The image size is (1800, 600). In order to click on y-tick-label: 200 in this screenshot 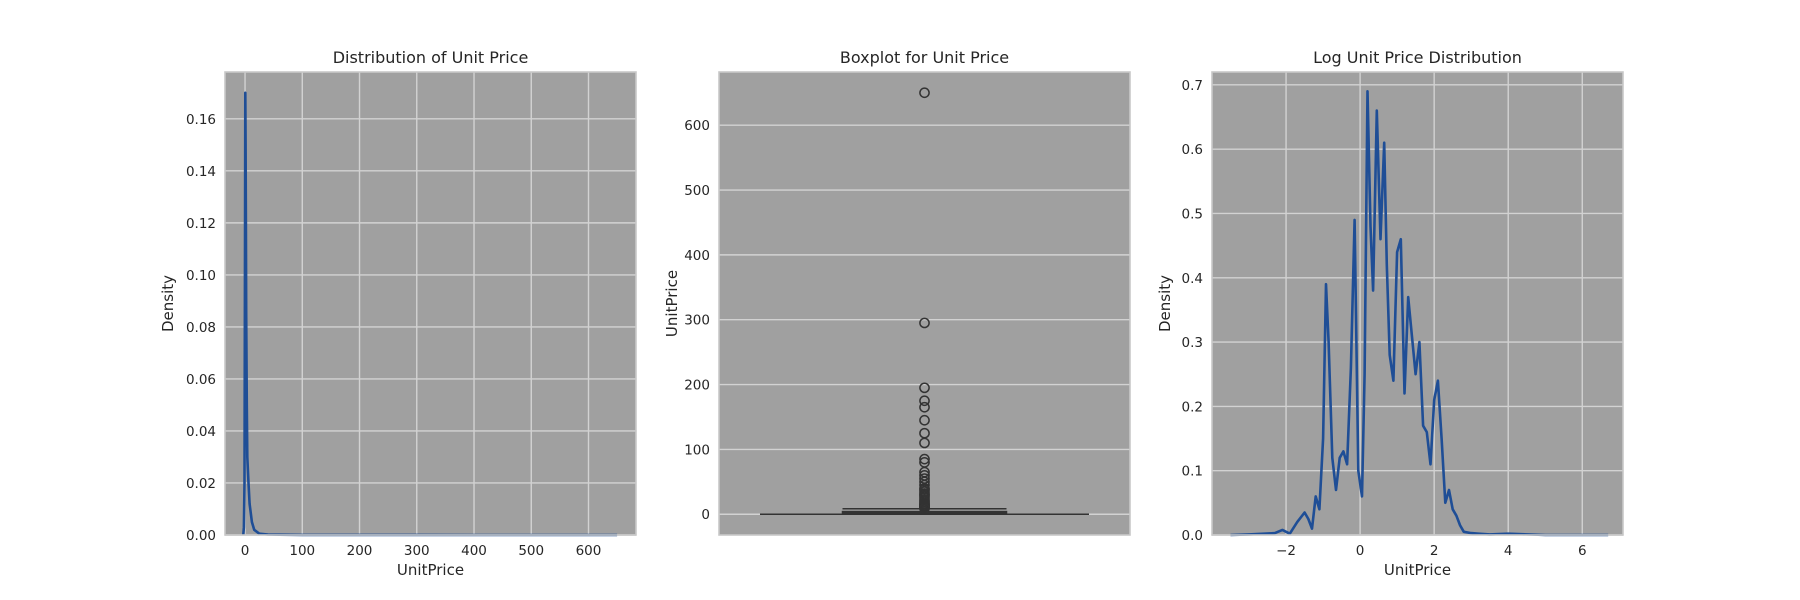, I will do `click(697, 386)`.